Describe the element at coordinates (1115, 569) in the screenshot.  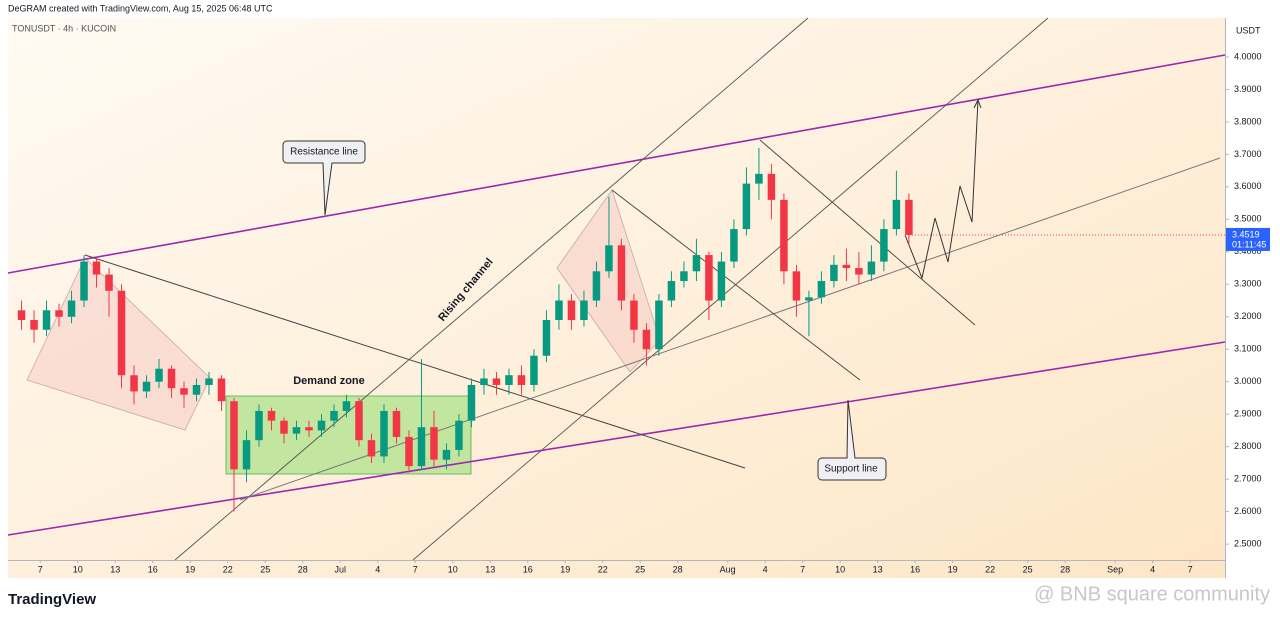
I see `x-tick-label: Sep` at that location.